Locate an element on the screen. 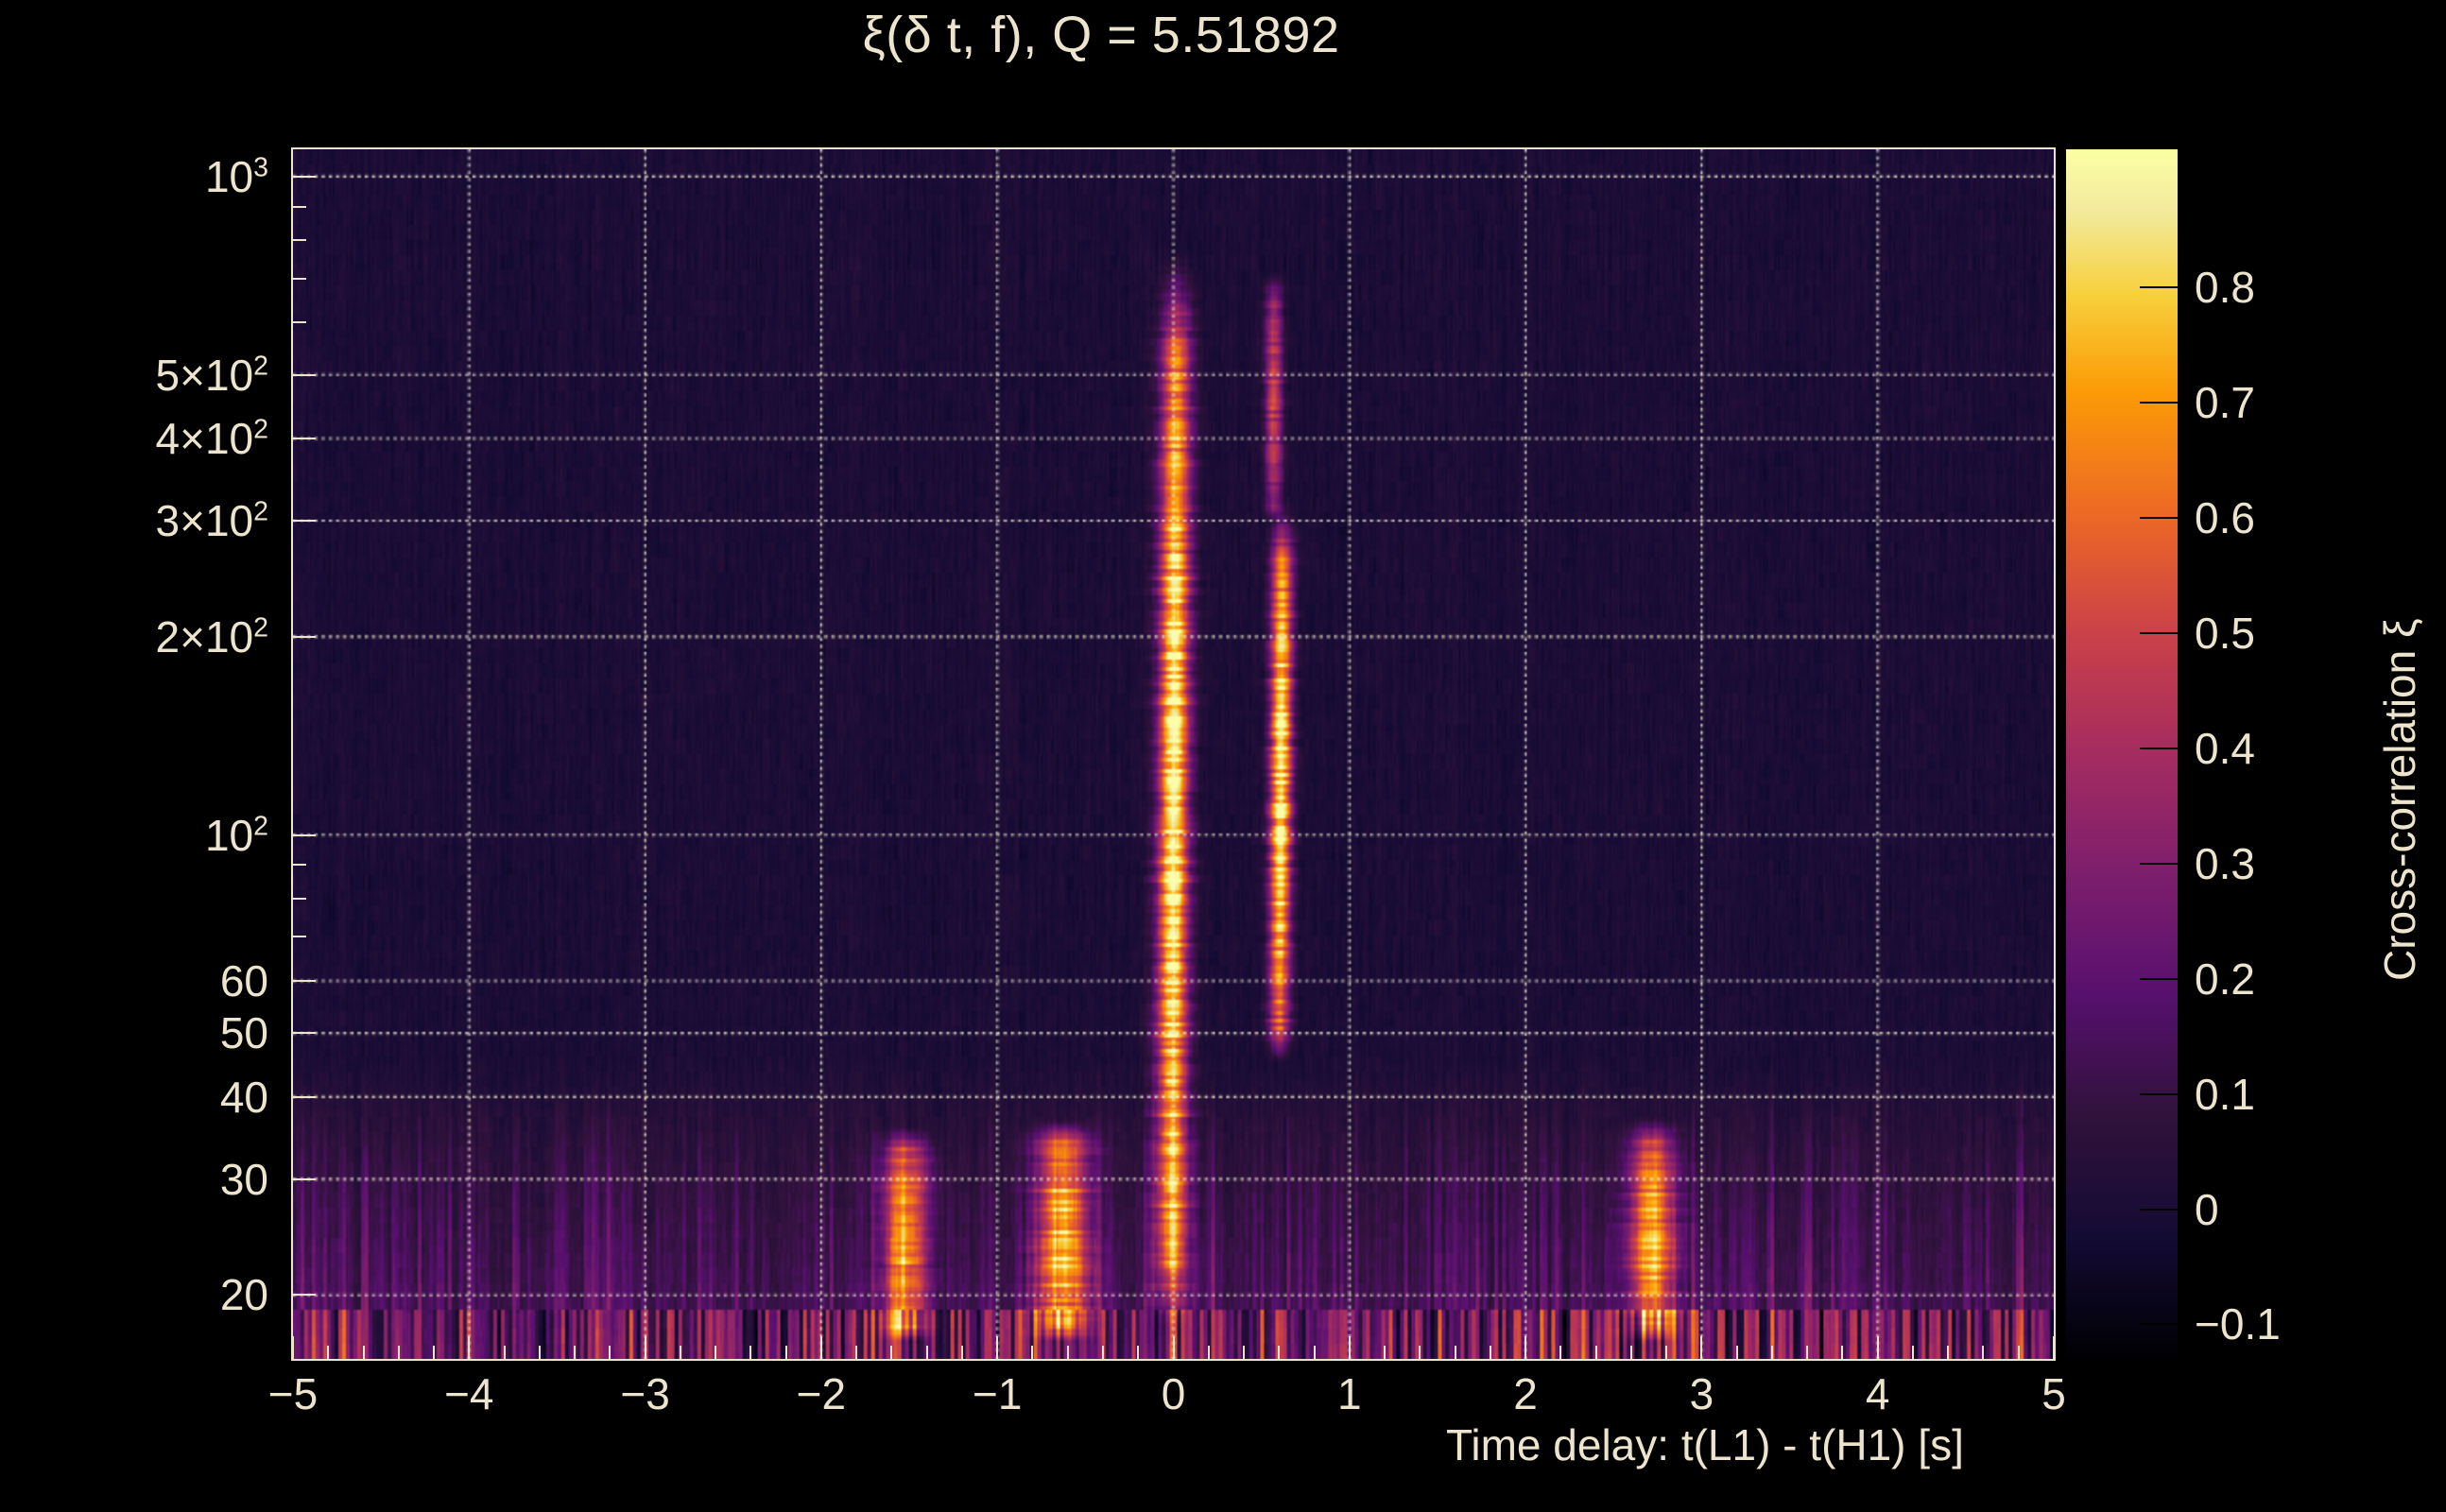 The height and width of the screenshot is (1512, 2446). y-tick-label: 20 is located at coordinates (243, 1295).